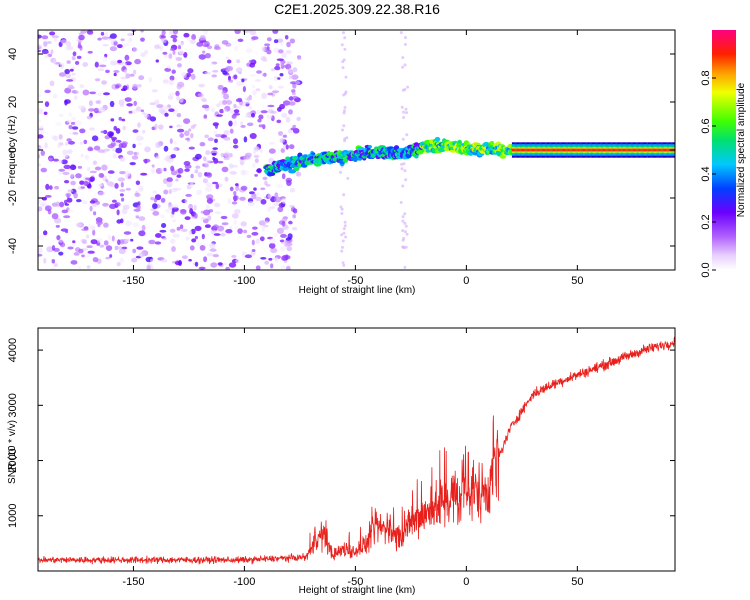  Describe the element at coordinates (272, 173) in the screenshot. I see `track-blob` at that location.